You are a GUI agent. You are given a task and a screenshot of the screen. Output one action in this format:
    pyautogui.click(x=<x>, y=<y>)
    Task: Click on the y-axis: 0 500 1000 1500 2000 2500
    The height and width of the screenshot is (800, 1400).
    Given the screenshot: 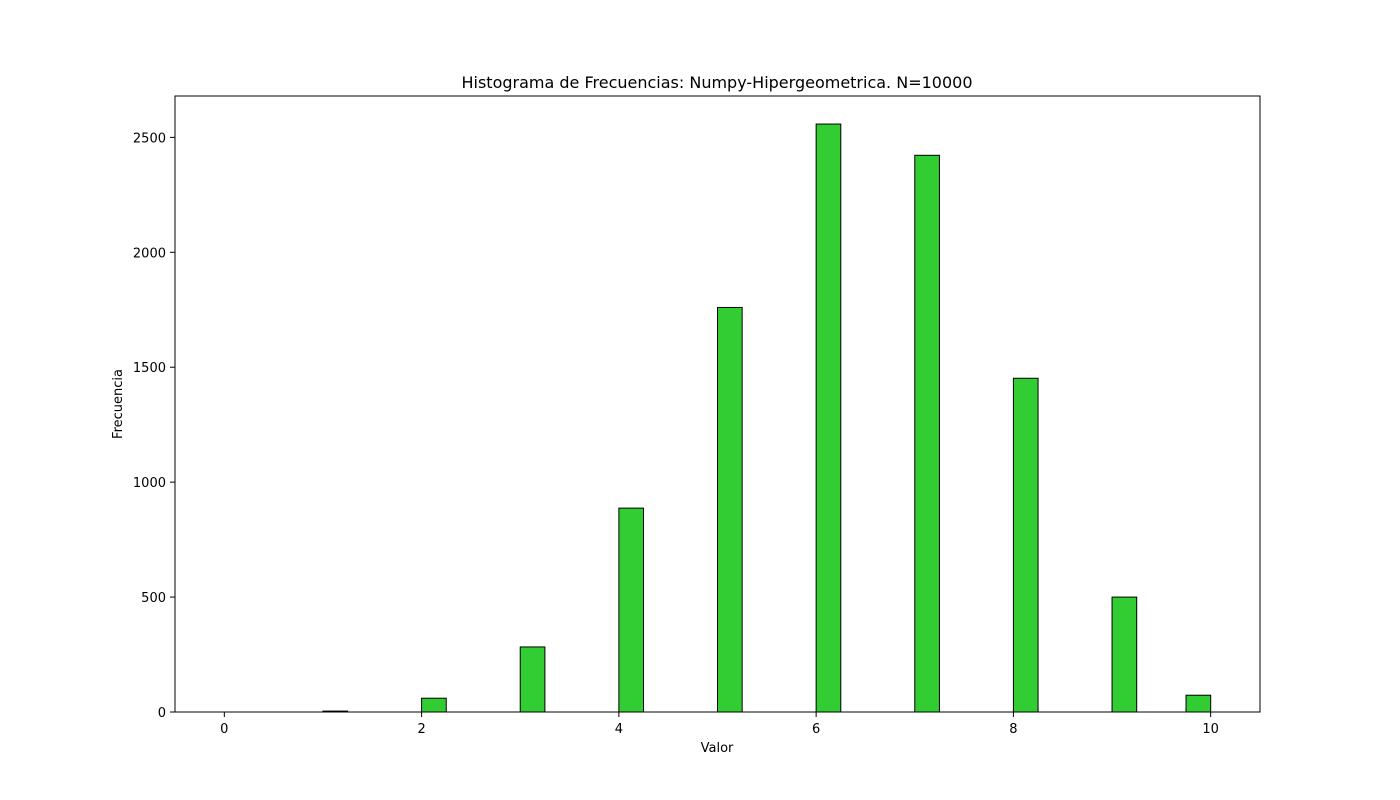 What is the action you would take?
    pyautogui.click(x=154, y=426)
    